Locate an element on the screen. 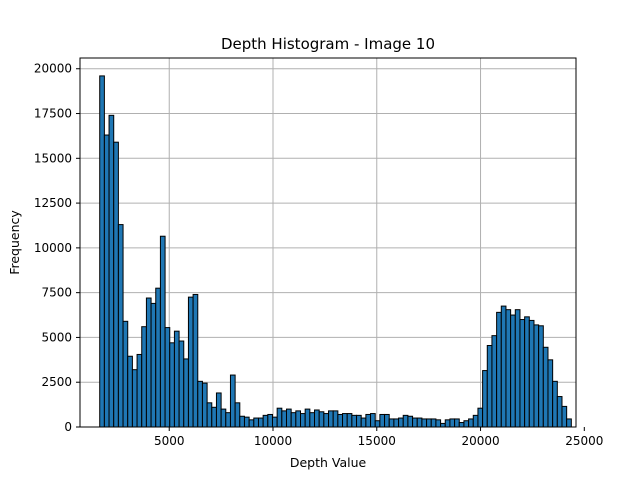 The height and width of the screenshot is (480, 640). y-tick-label-2: 5000 is located at coordinates (56, 337).